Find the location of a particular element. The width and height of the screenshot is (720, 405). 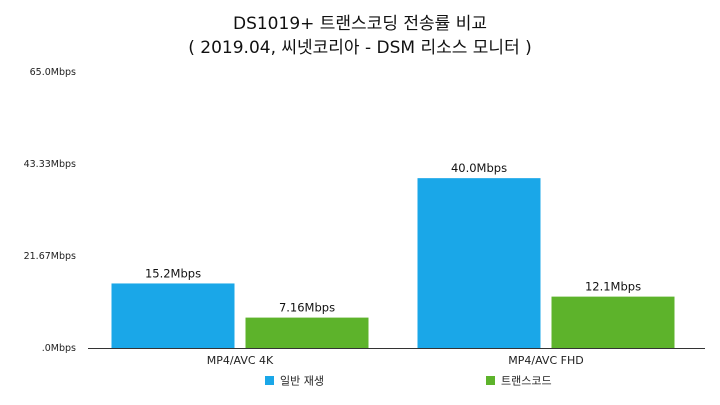

y-tick-label: 21.67Mbps is located at coordinates (50, 256).